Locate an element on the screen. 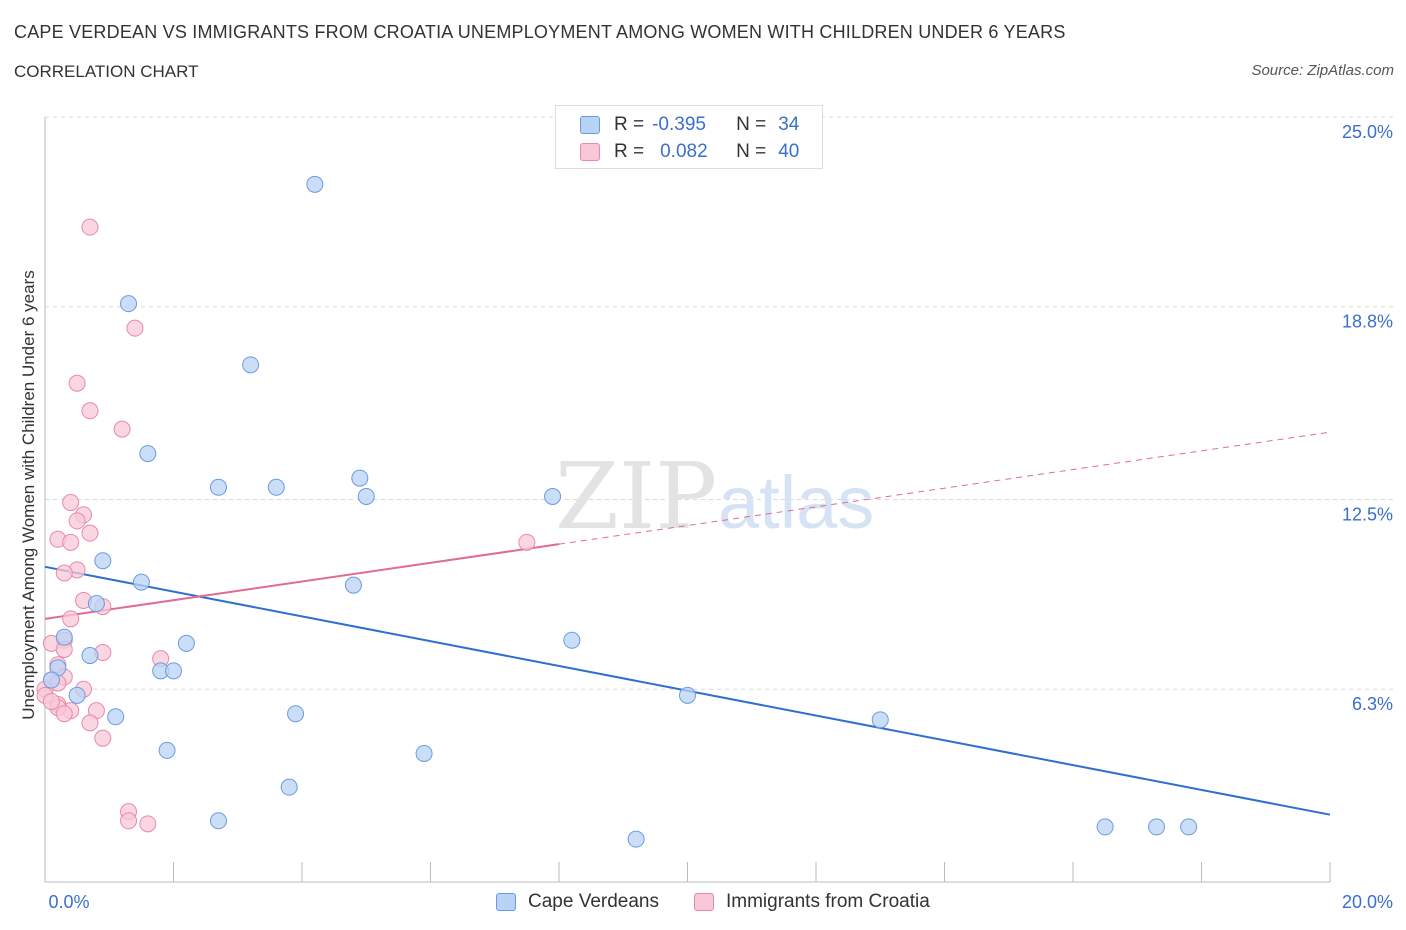  chart-source: Source: ZipAtlas.com is located at coordinates (1322, 70).